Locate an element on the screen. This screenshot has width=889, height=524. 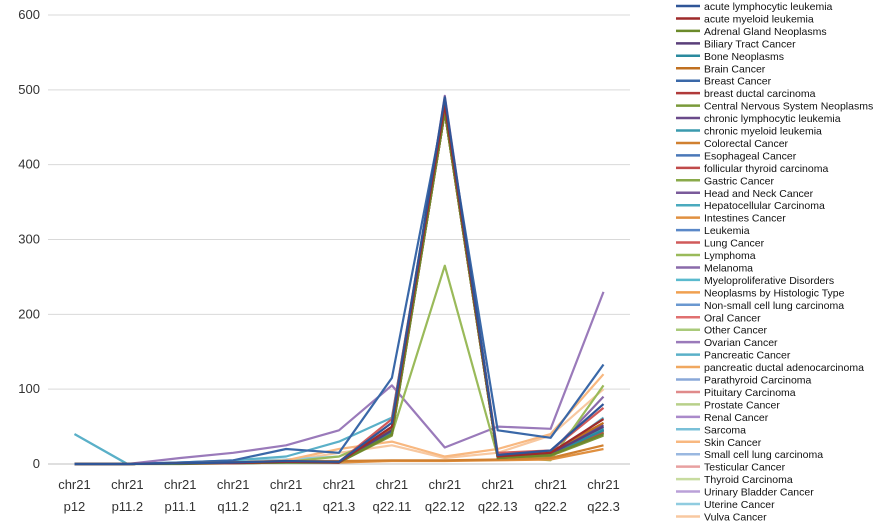
y-tick-label: 100 is located at coordinates (29, 388).